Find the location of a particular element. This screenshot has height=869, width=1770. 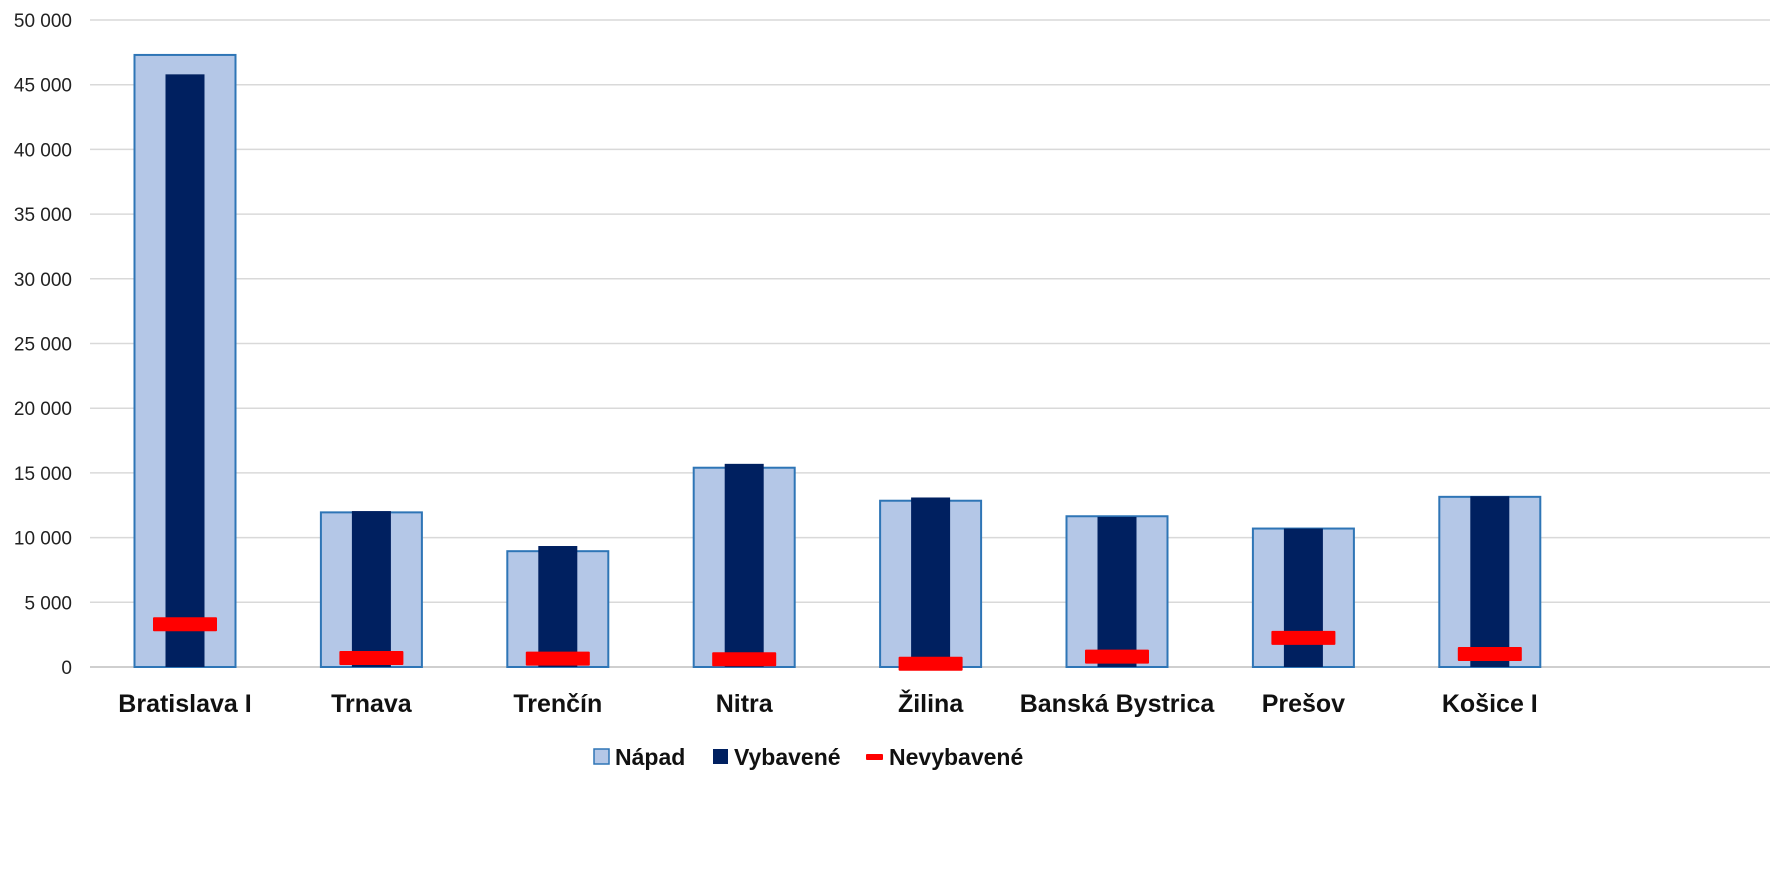

legend: Nápad Vybavené Nevybavené is located at coordinates (808, 757).